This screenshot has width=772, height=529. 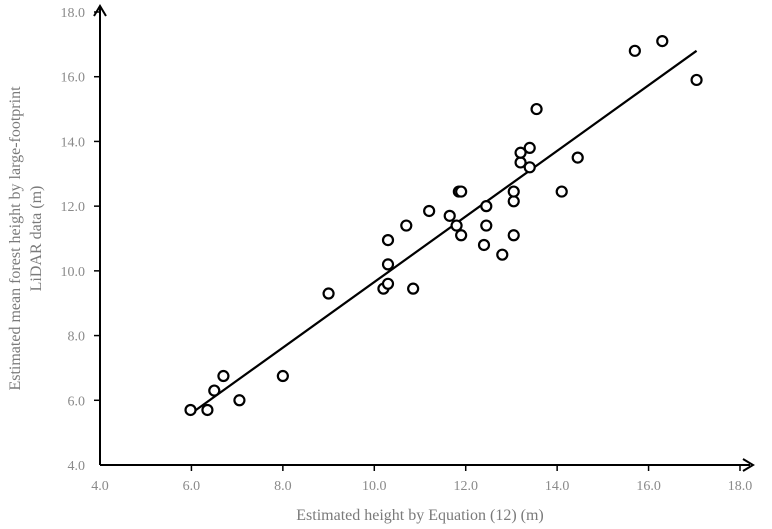 I want to click on y-tick-label: 6.0, so click(x=77, y=401).